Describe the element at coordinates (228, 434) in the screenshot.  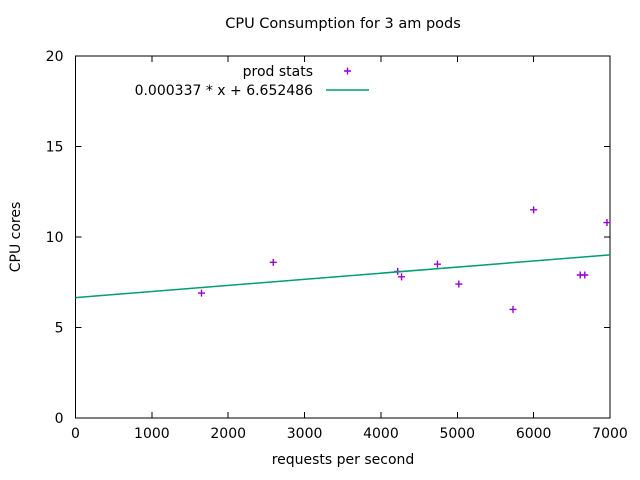
I see `x-tick-label: 2000` at that location.